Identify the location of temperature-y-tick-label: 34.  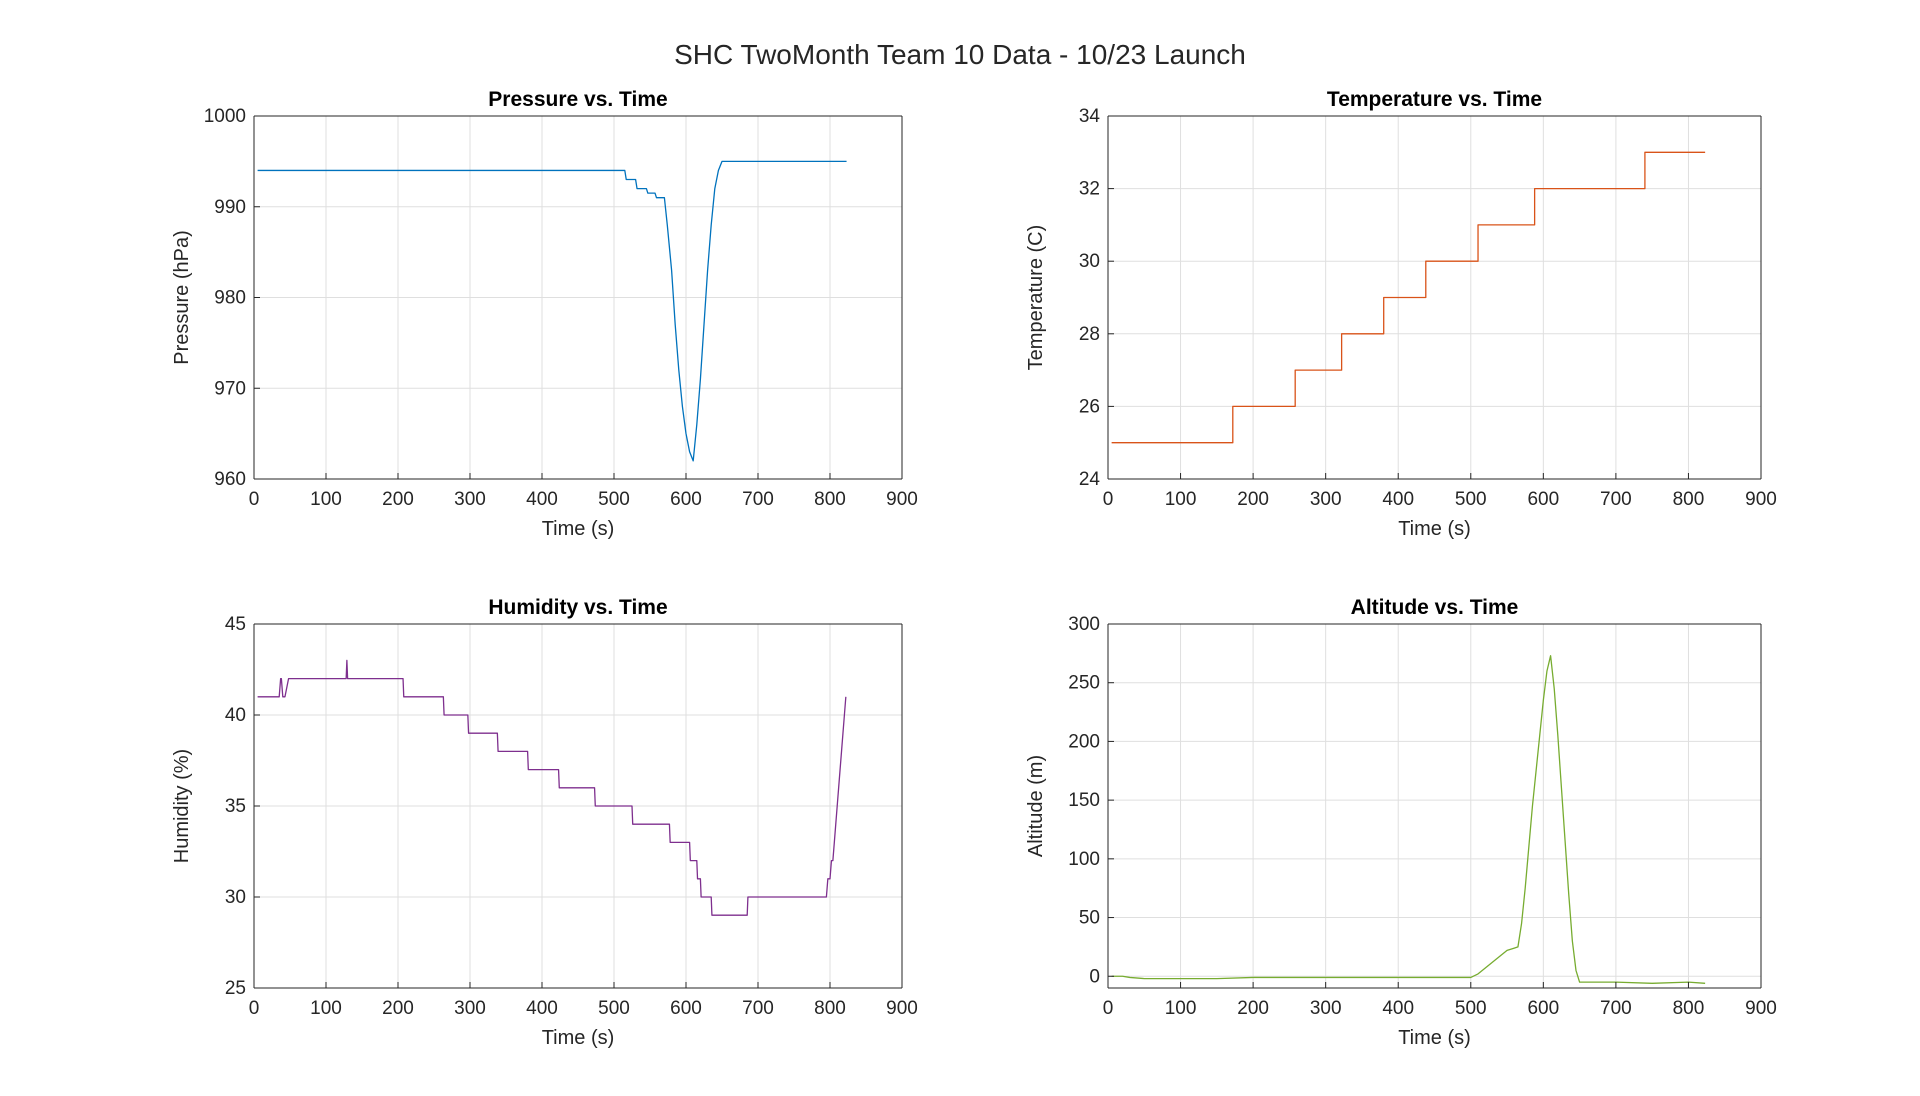
(1090, 116).